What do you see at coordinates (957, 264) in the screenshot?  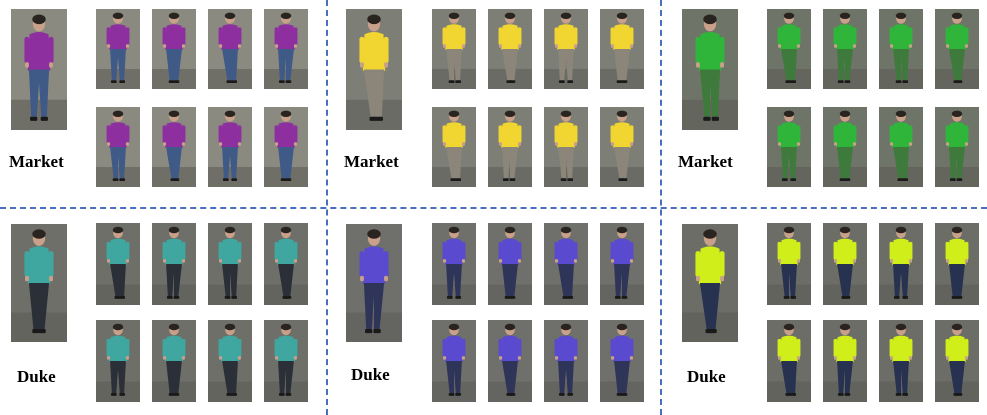 I see `gallery-col3-duke-image-r1-c4` at bounding box center [957, 264].